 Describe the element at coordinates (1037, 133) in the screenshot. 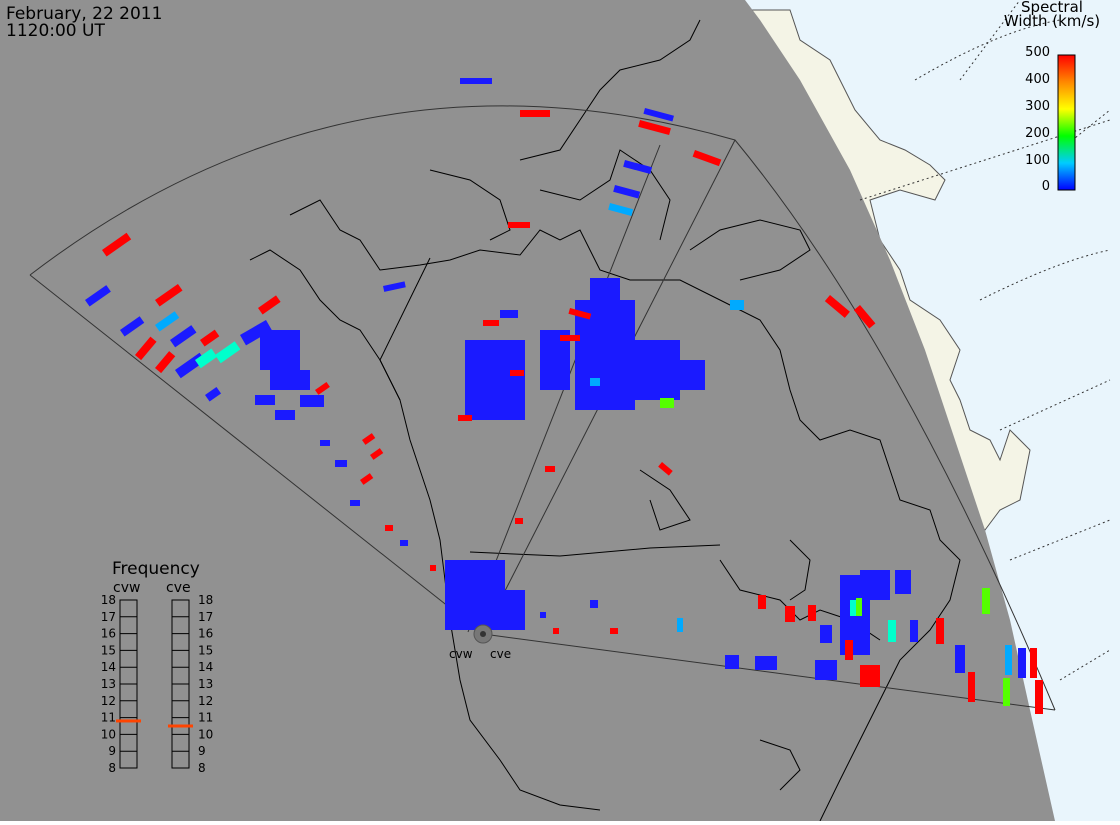

I see `colorbar-tick: 200` at that location.